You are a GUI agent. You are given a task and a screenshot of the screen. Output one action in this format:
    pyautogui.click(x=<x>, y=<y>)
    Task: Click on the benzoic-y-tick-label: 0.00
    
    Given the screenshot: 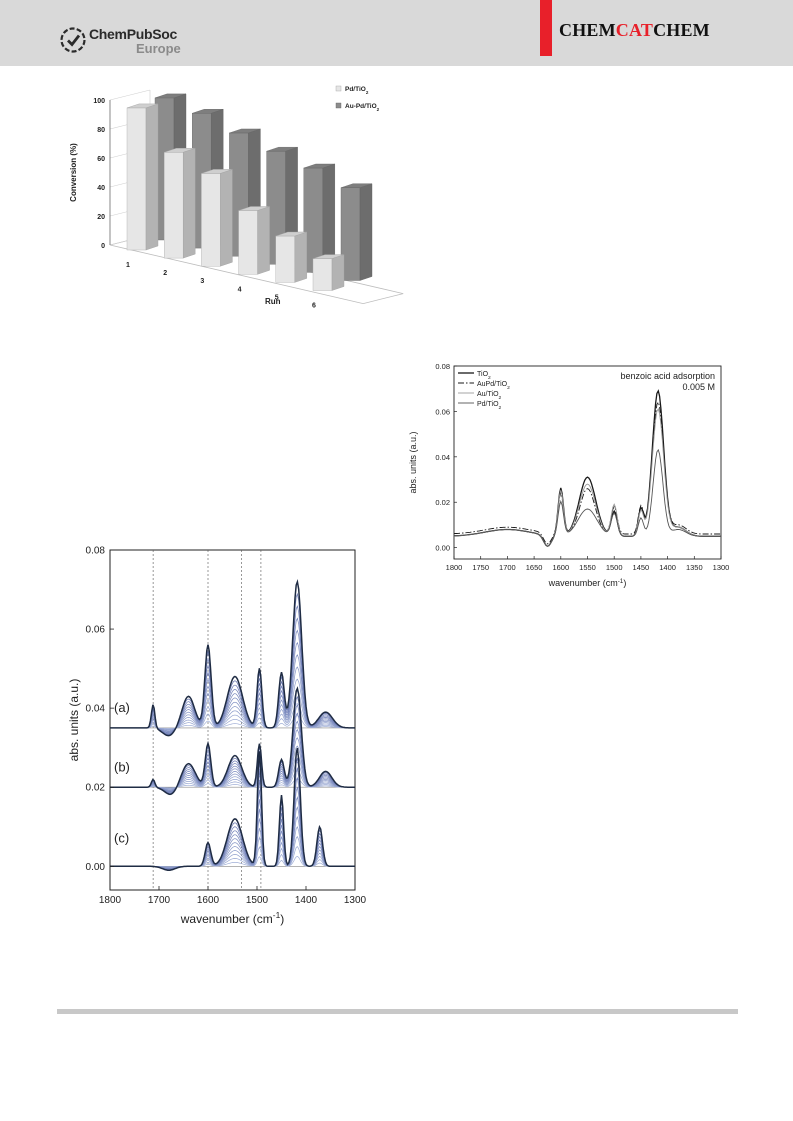 What is the action you would take?
    pyautogui.click(x=442, y=548)
    